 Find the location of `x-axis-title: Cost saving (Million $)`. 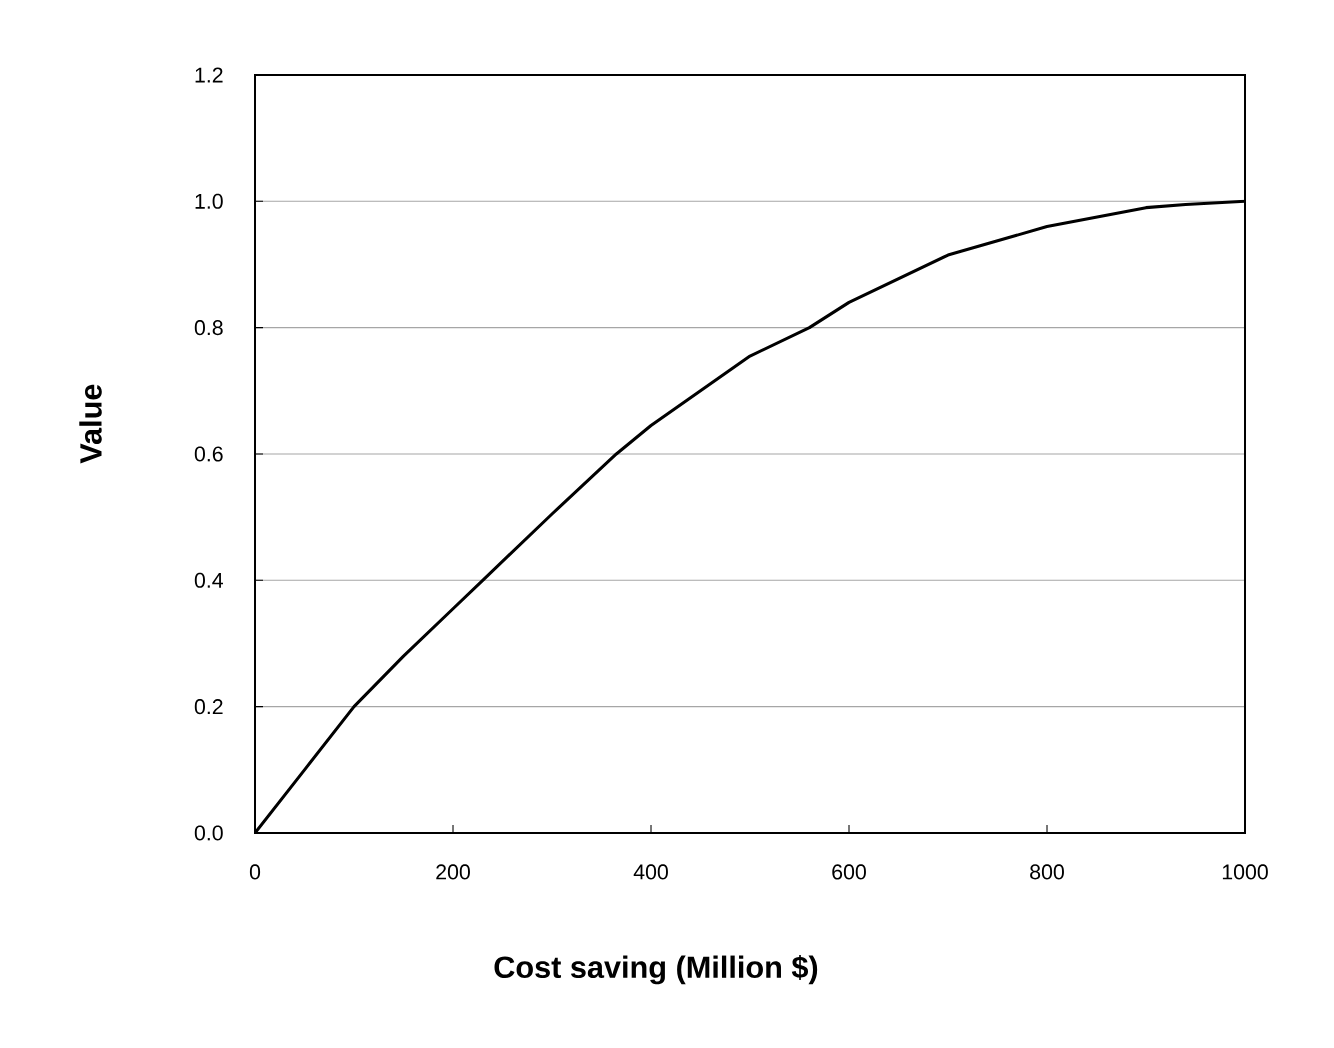

x-axis-title: Cost saving (Million $) is located at coordinates (656, 970).